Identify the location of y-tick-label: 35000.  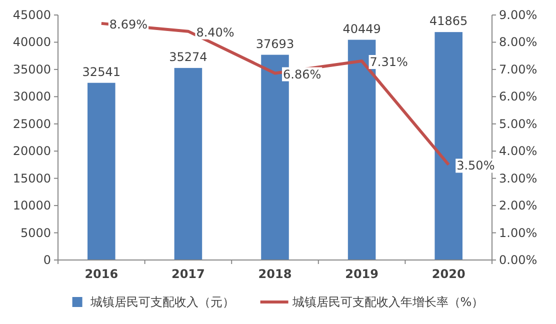
(31, 69).